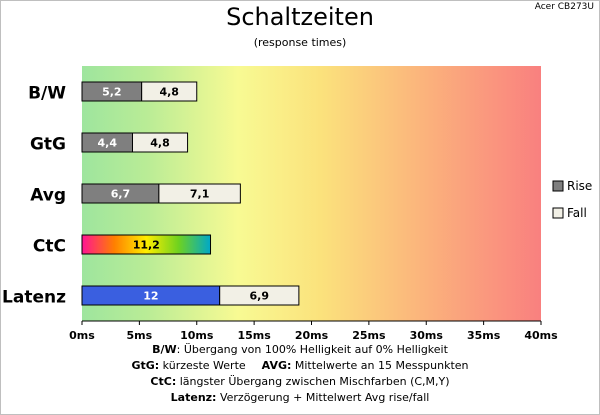  What do you see at coordinates (572, 199) in the screenshot?
I see `legend: Rise Fall` at bounding box center [572, 199].